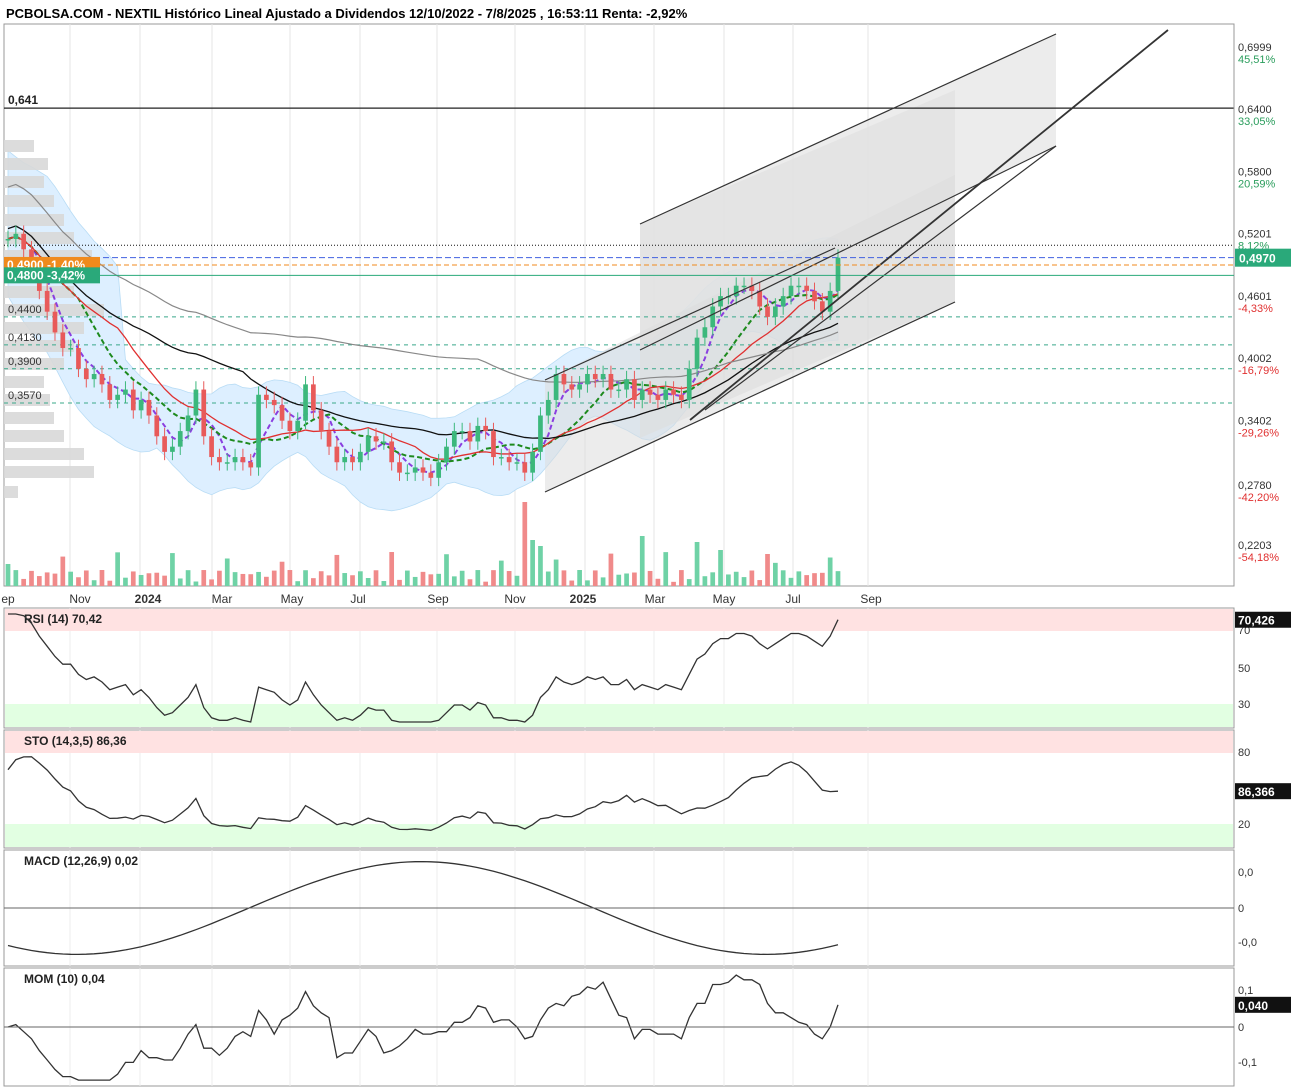 This screenshot has height=1092, width=1298. What do you see at coordinates (1245, 991) in the screenshot?
I see `panel-tick: 0,1` at bounding box center [1245, 991].